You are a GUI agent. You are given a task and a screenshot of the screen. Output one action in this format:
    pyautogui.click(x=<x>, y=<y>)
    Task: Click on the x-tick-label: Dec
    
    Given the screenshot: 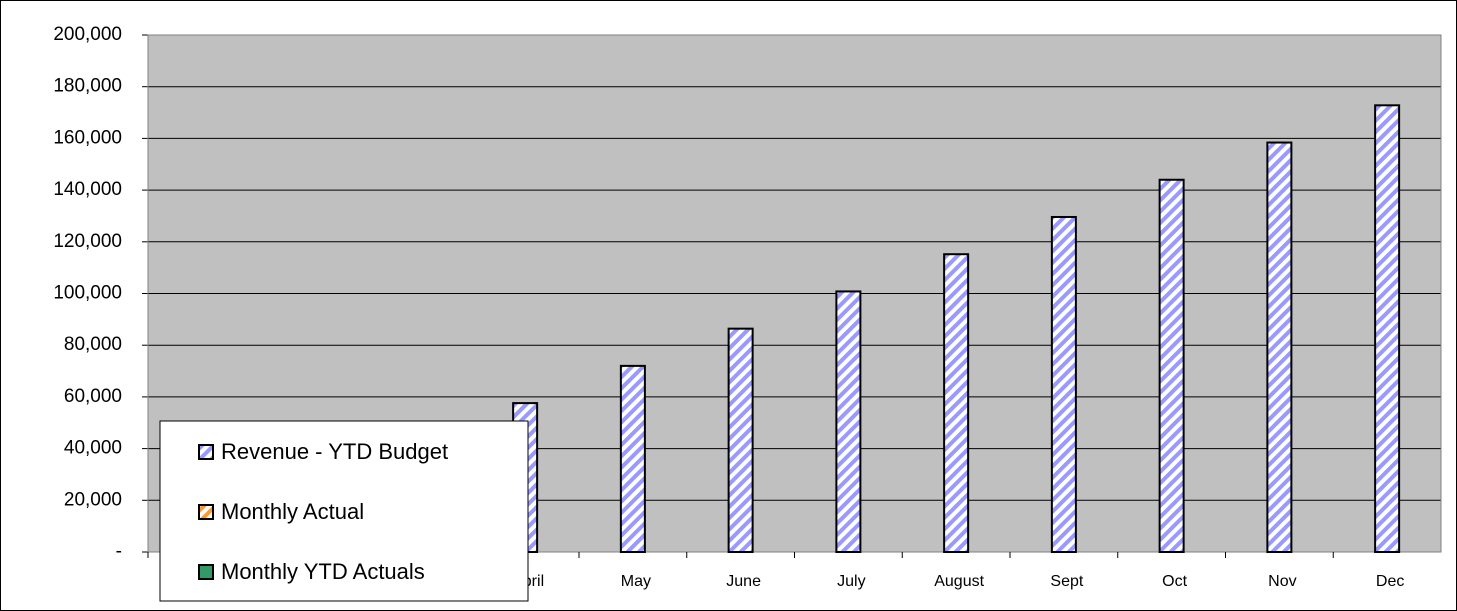 What is the action you would take?
    pyautogui.click(x=1390, y=581)
    